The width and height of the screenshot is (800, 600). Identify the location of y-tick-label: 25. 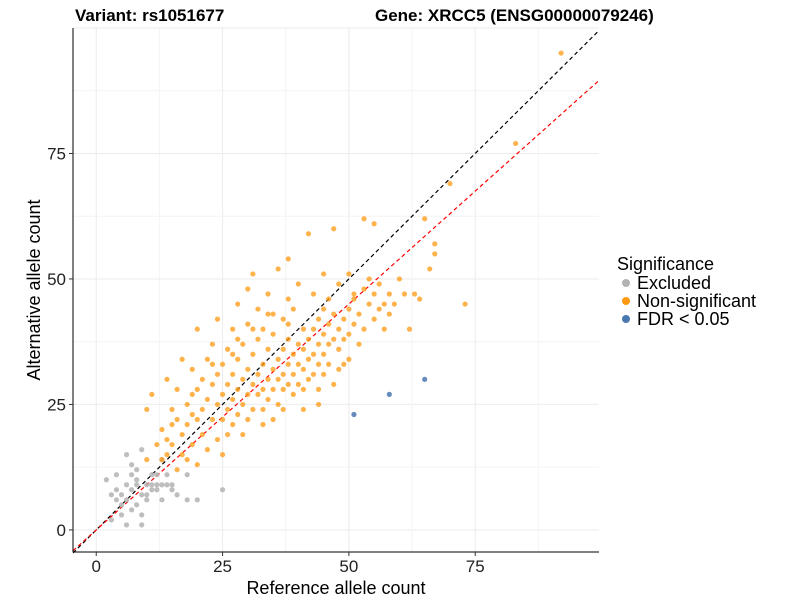
(56, 404).